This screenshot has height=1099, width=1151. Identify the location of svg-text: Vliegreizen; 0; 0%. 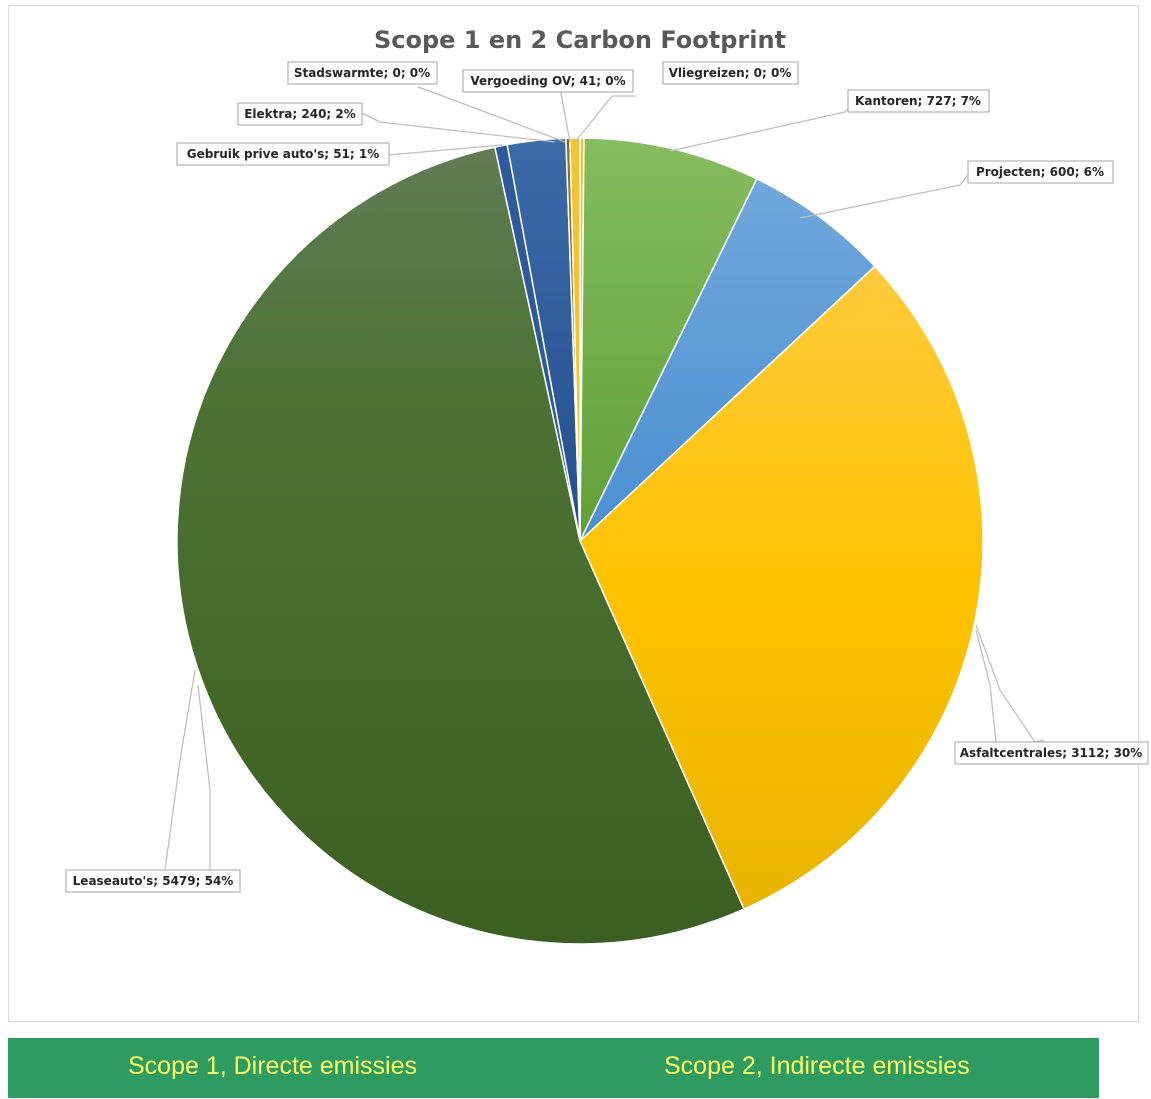
(730, 73).